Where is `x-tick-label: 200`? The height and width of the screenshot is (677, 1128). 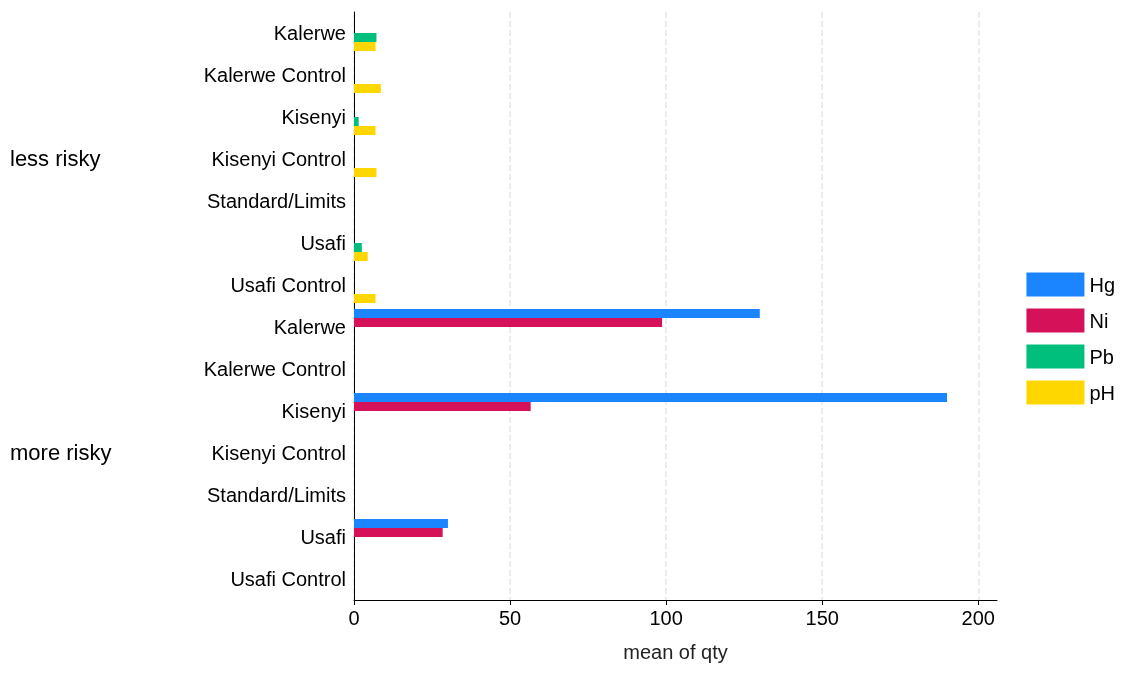 x-tick-label: 200 is located at coordinates (978, 618).